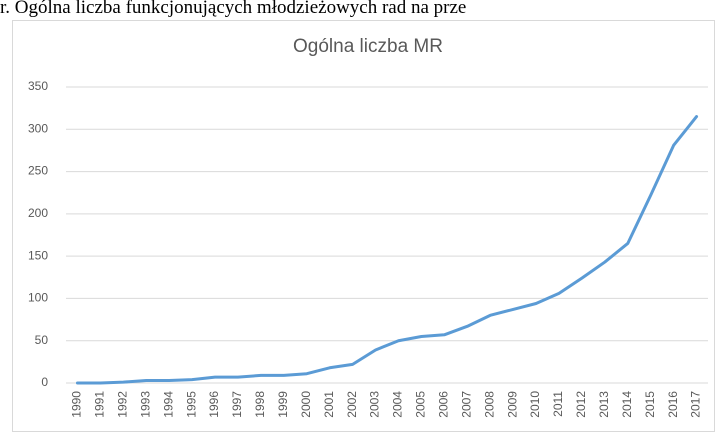 The height and width of the screenshot is (438, 721). Describe the element at coordinates (352, 404) in the screenshot. I see `x-tick-label: 2002` at that location.